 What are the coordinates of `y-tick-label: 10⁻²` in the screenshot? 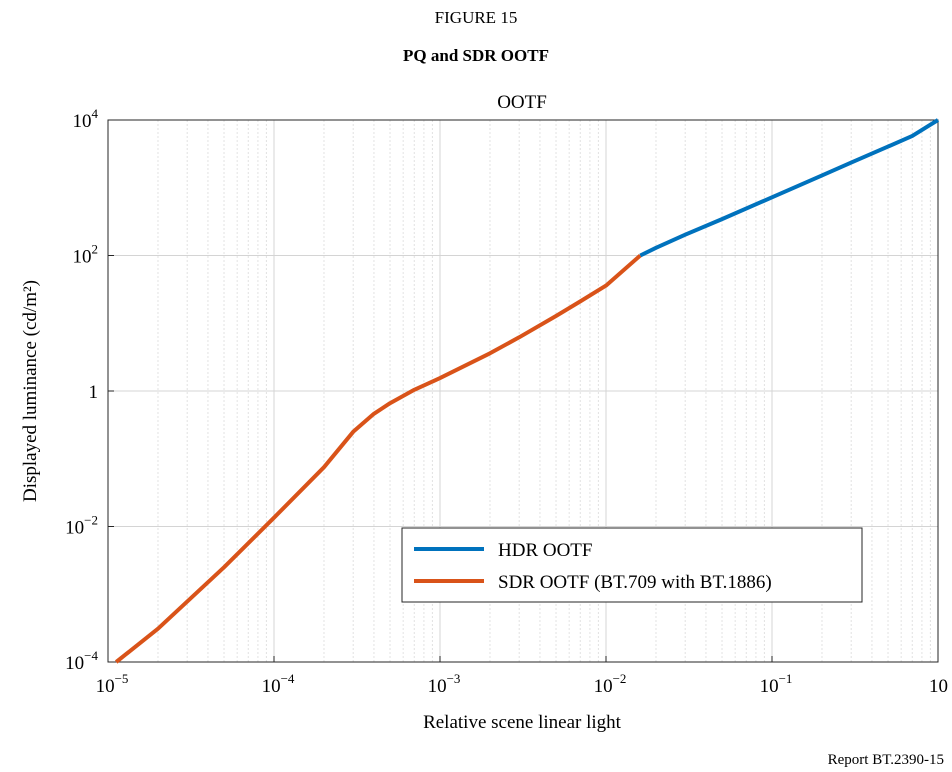 It's located at (81, 526).